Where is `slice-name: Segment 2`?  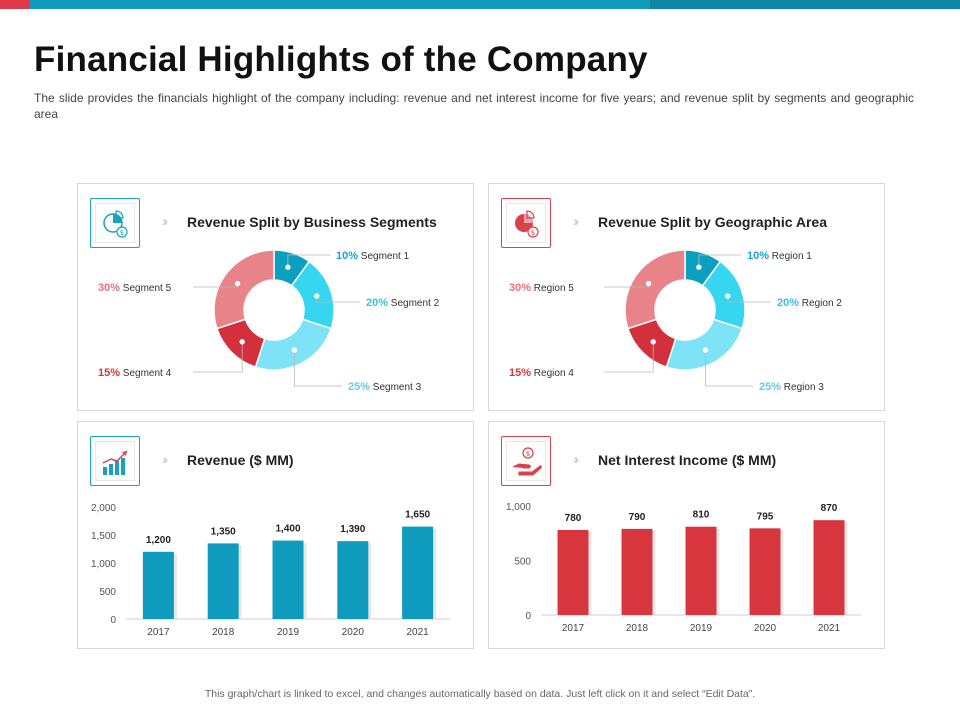
slice-name: Segment 2 is located at coordinates (414, 303).